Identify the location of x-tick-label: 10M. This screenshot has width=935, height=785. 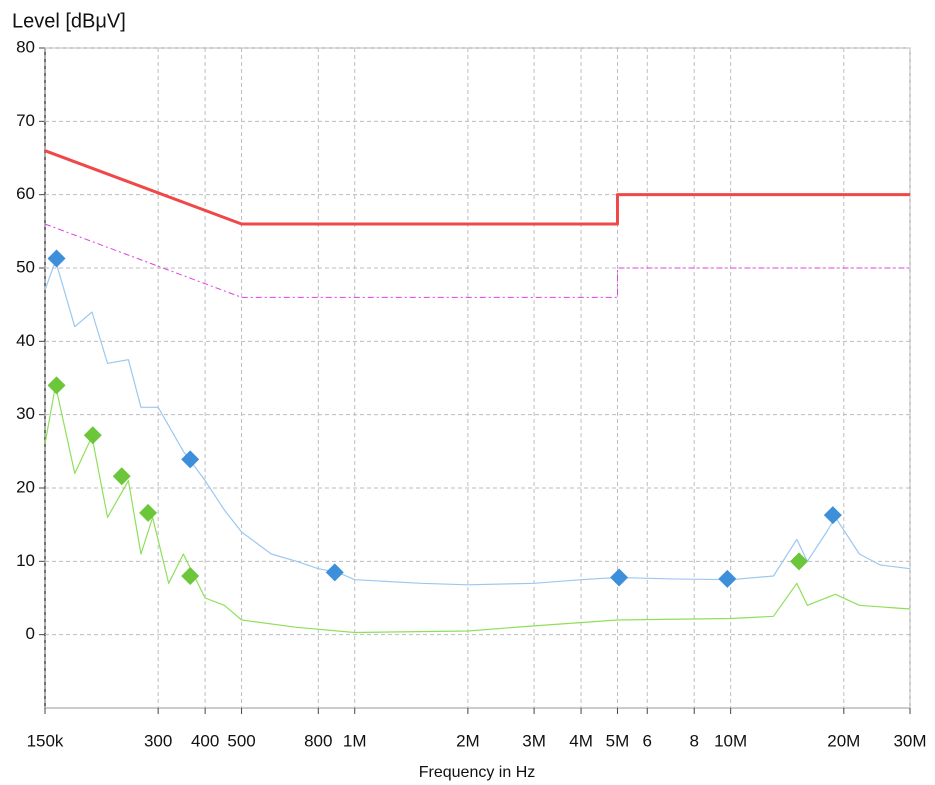
(730, 740).